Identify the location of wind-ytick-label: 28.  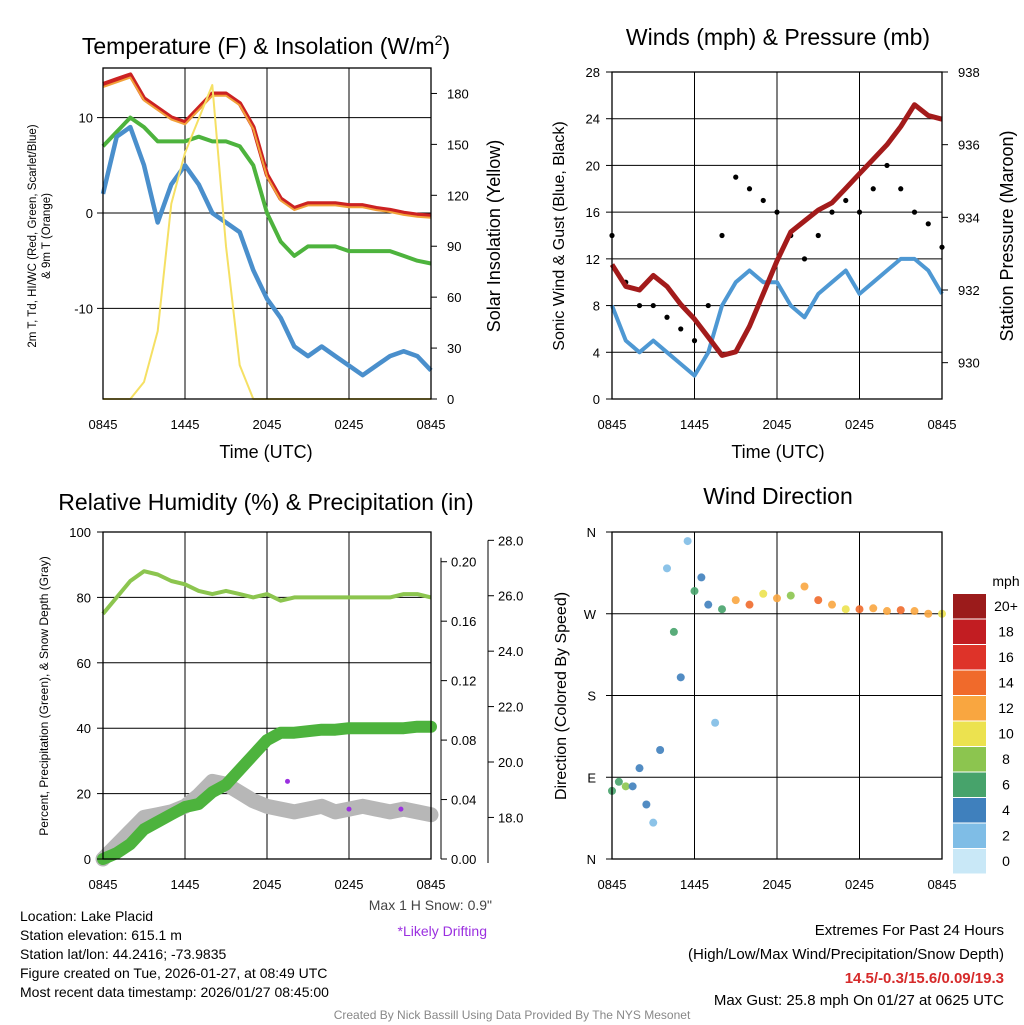
(593, 72).